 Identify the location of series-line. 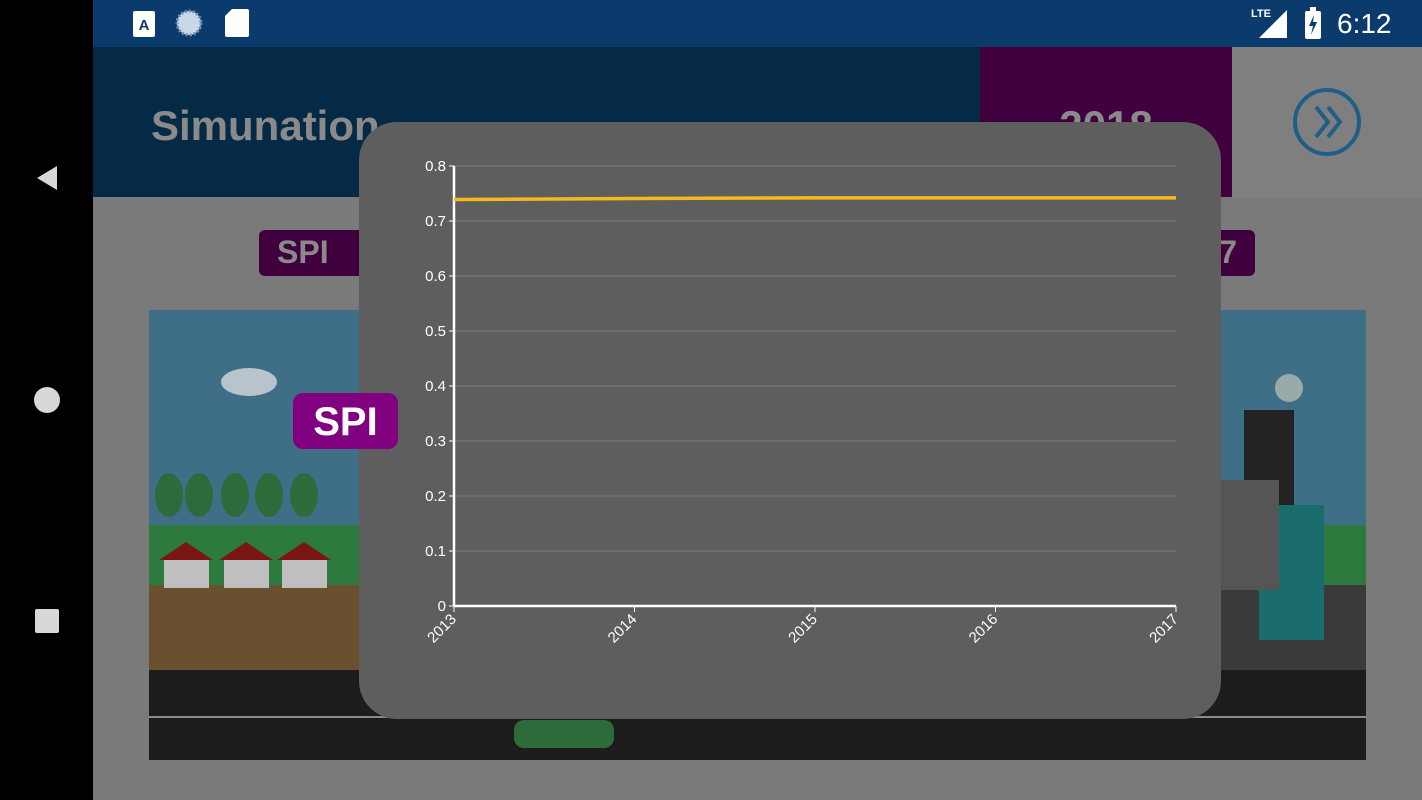
(814, 199).